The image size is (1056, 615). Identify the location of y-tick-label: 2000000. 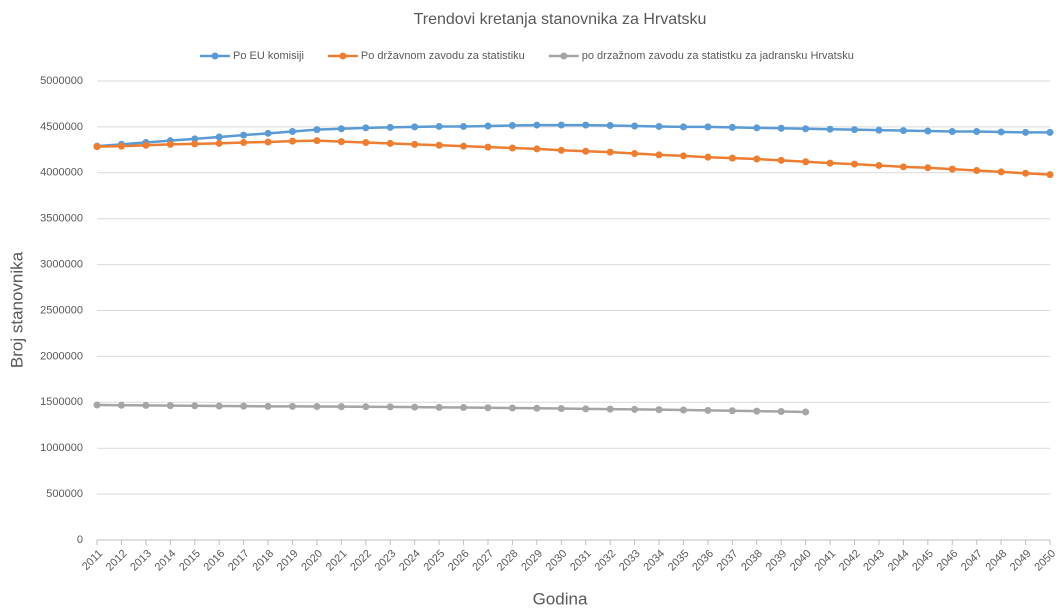
(61, 356).